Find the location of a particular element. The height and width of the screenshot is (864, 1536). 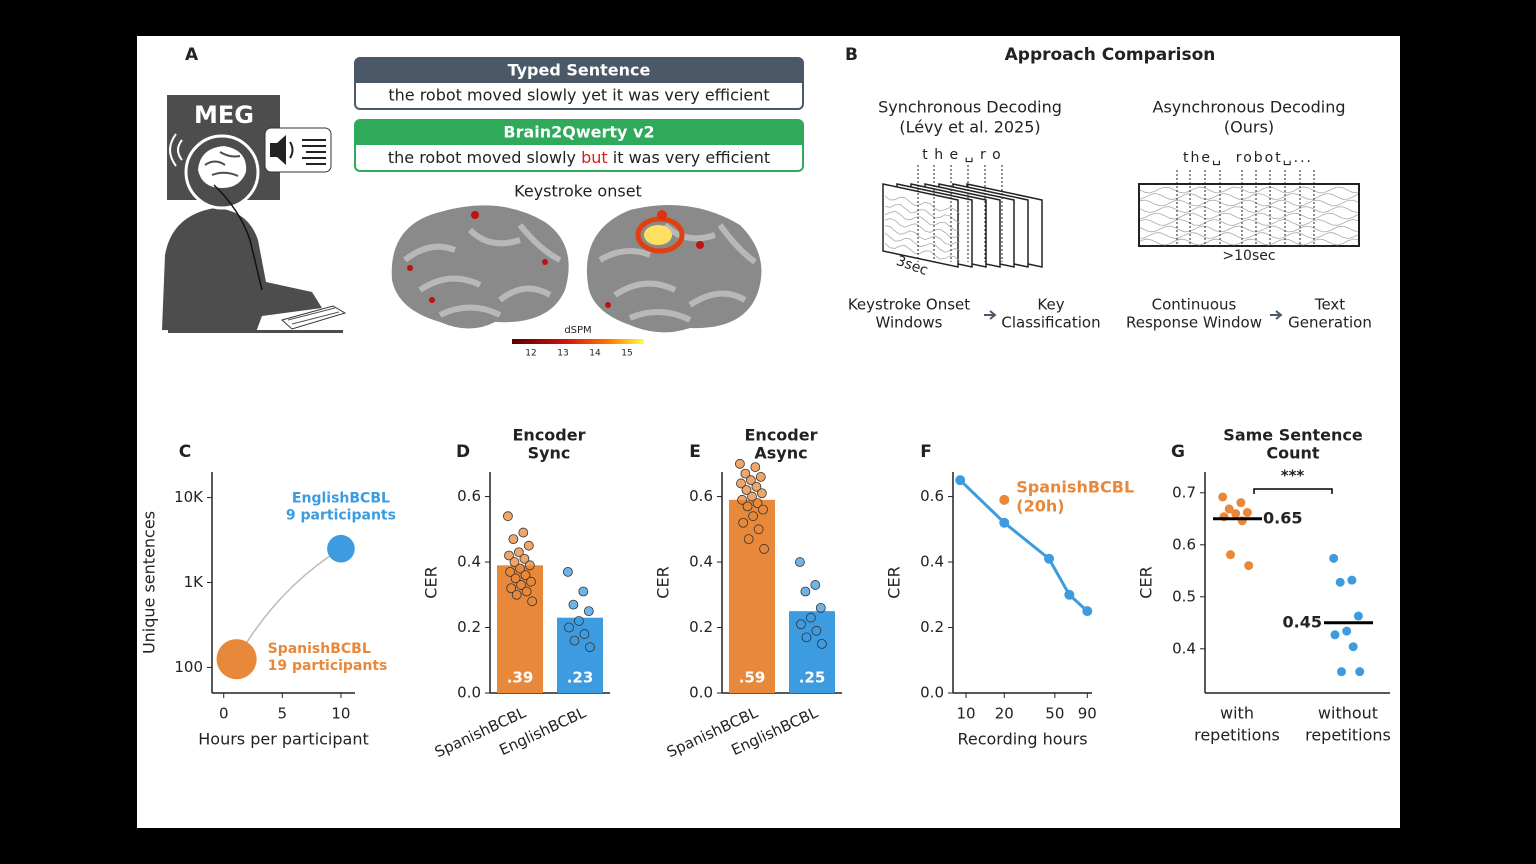

y-tick-label: 0.2 is located at coordinates (932, 627).